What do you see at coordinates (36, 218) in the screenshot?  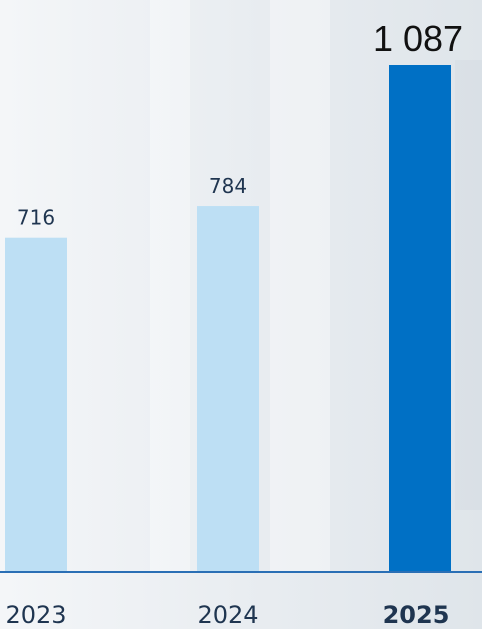 I see `value-label: 716` at bounding box center [36, 218].